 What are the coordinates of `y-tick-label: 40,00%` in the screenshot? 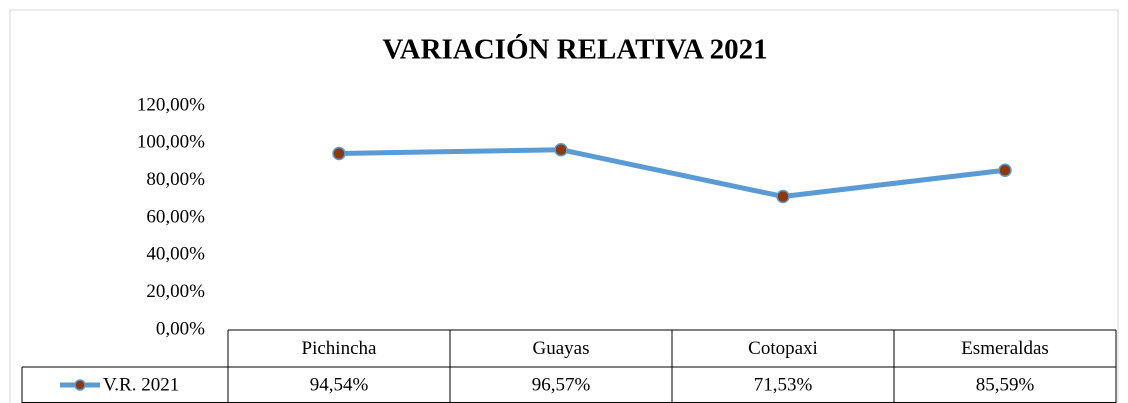 It's located at (175, 254).